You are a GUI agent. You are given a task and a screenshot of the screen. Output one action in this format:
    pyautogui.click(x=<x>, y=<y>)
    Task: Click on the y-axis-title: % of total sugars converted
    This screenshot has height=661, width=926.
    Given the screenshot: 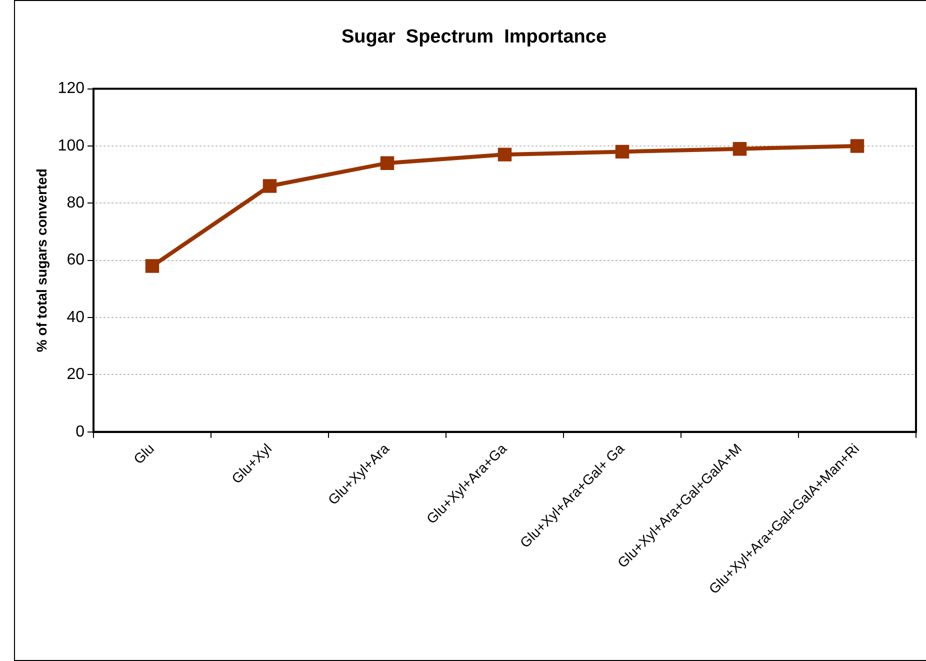 What is the action you would take?
    pyautogui.click(x=41, y=260)
    